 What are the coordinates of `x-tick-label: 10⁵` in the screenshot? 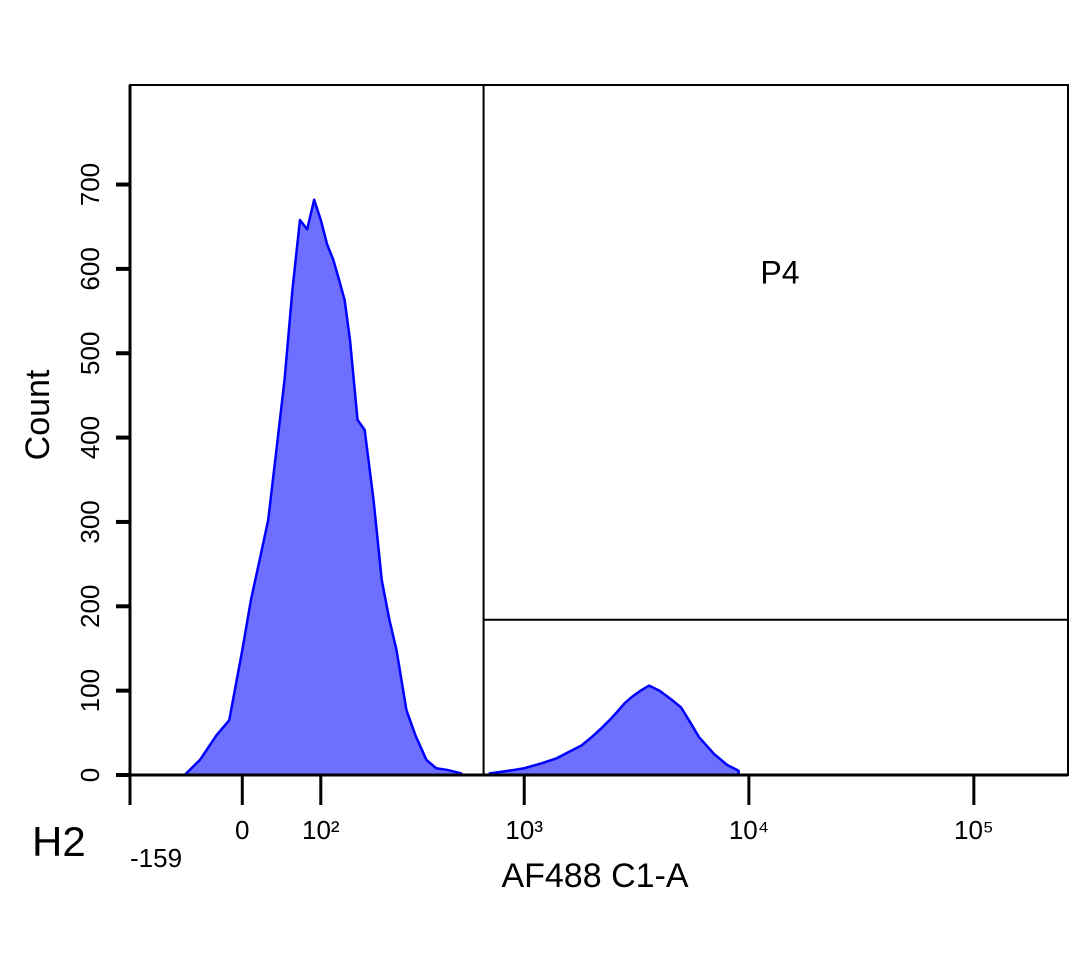 It's located at (974, 830).